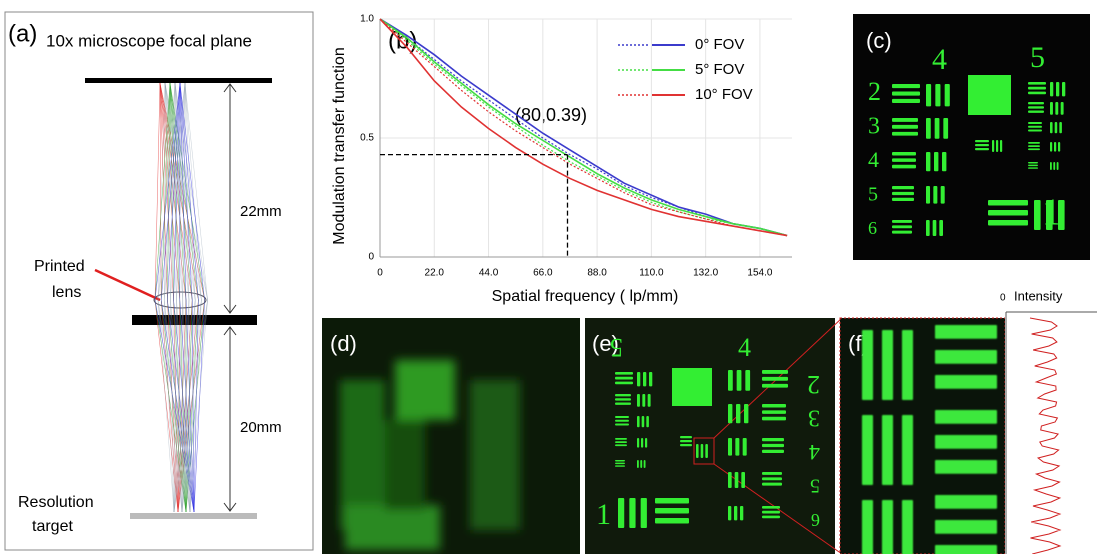 The height and width of the screenshot is (554, 1097). I want to click on x-tick-label: 110.0, so click(651, 273).